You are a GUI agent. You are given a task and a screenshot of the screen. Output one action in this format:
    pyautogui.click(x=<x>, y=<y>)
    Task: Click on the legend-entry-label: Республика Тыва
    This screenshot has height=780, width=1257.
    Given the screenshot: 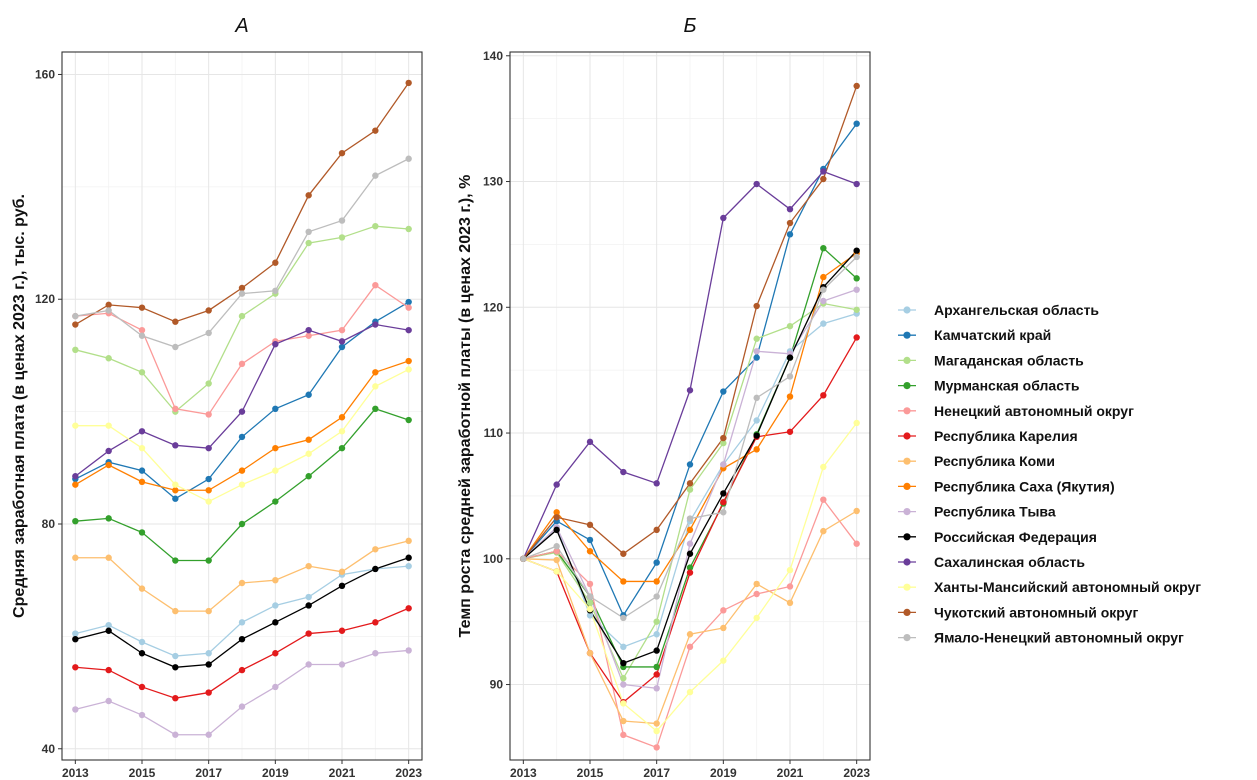 What is the action you would take?
    pyautogui.click(x=995, y=512)
    